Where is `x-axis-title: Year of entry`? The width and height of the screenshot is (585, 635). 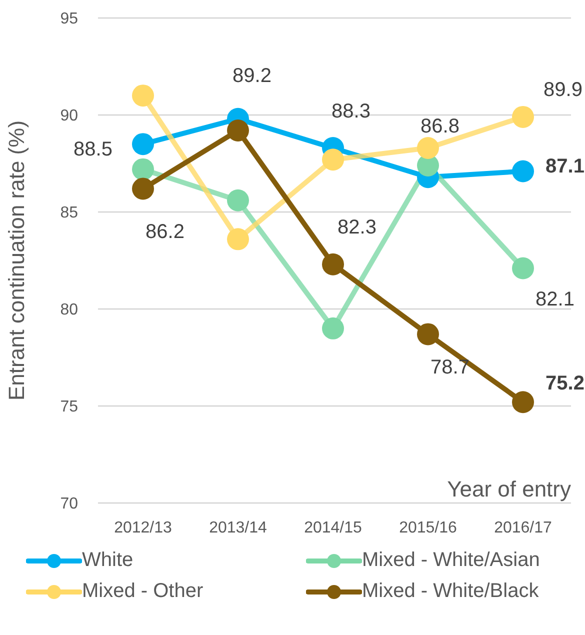
x-axis-title: Year of entry is located at coordinates (509, 489).